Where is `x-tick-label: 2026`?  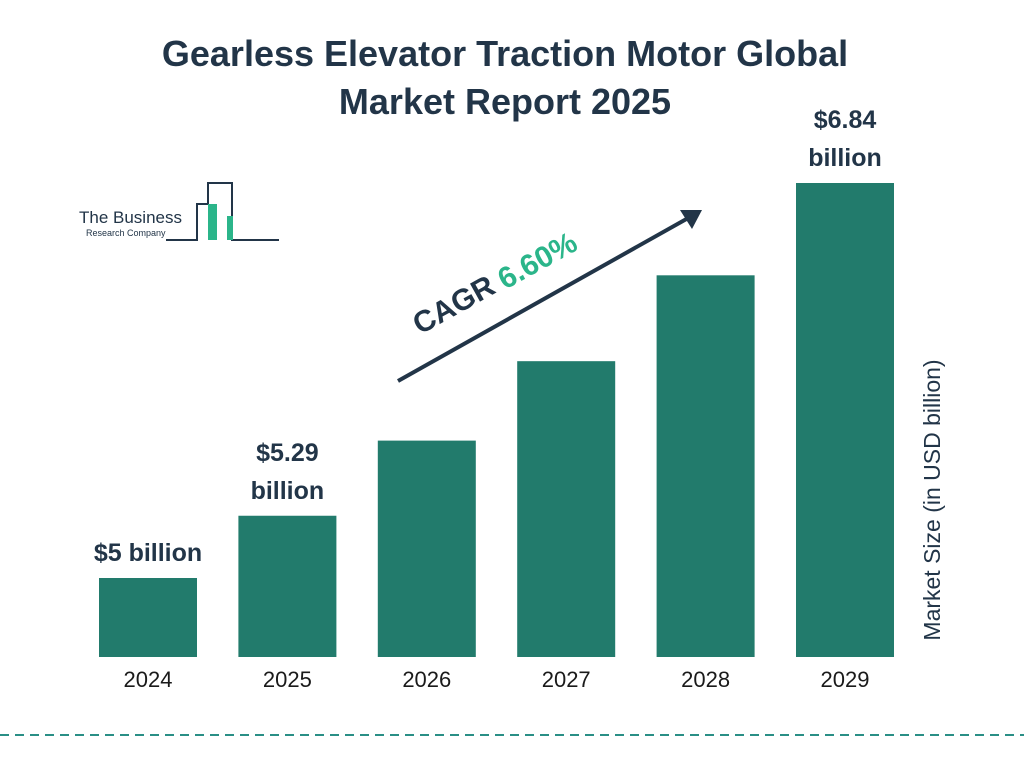 x-tick-label: 2026 is located at coordinates (426, 679).